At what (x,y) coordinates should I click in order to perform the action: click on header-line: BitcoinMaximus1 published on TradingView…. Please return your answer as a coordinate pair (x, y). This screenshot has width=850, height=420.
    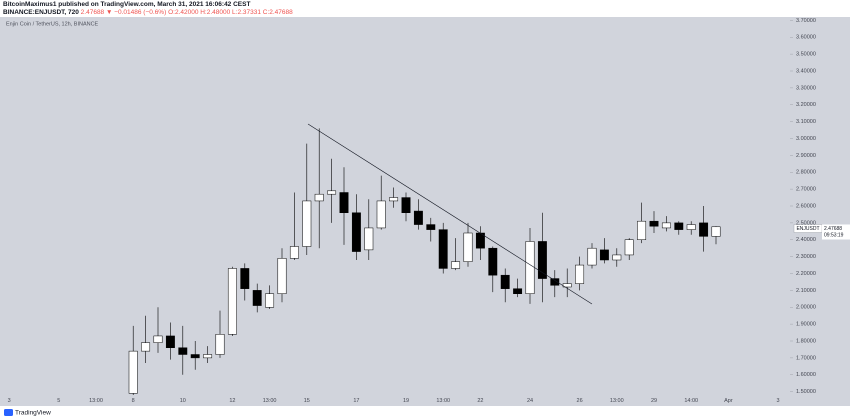
    Looking at the image, I should click on (126, 4).